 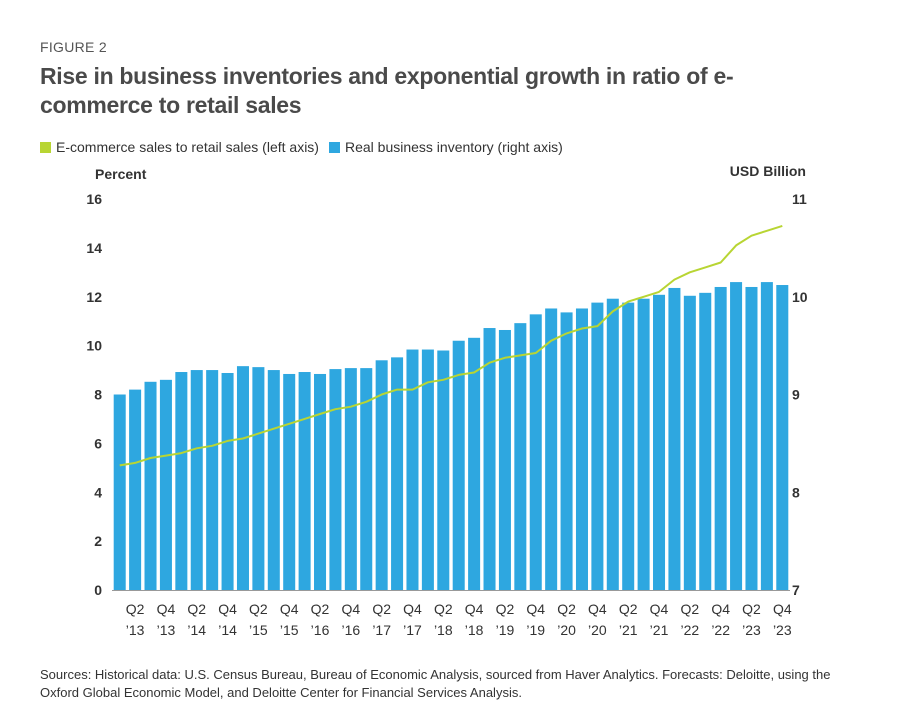 What do you see at coordinates (796, 590) in the screenshot?
I see `right-tick-label: 7` at bounding box center [796, 590].